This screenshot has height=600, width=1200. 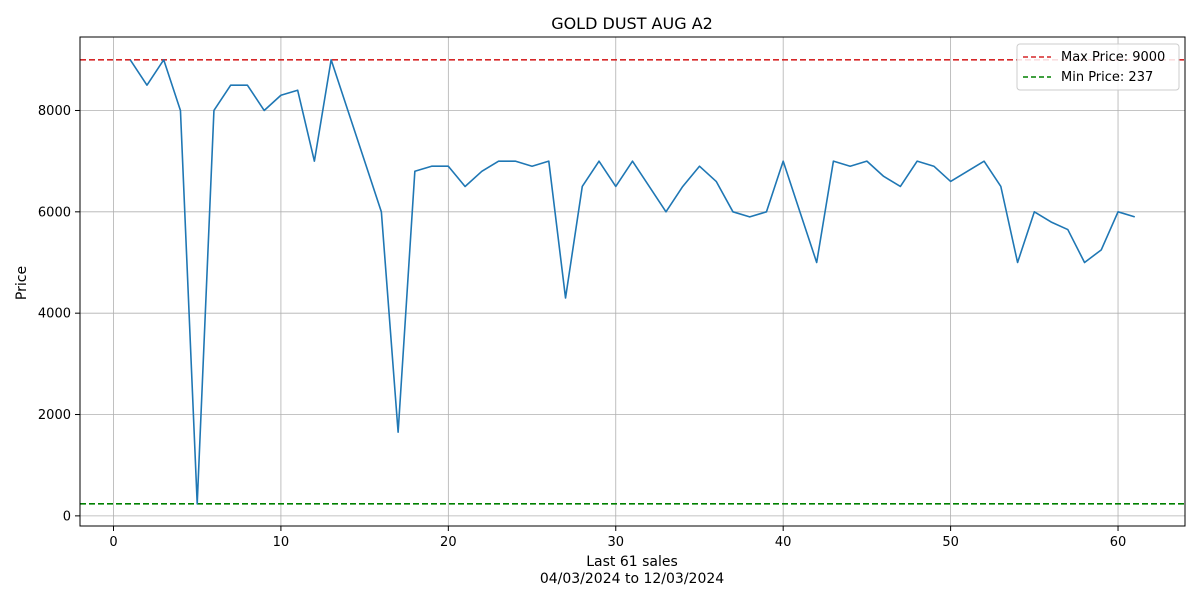 I want to click on legend-label-max: Max Price: 9000, so click(x=1113, y=57).